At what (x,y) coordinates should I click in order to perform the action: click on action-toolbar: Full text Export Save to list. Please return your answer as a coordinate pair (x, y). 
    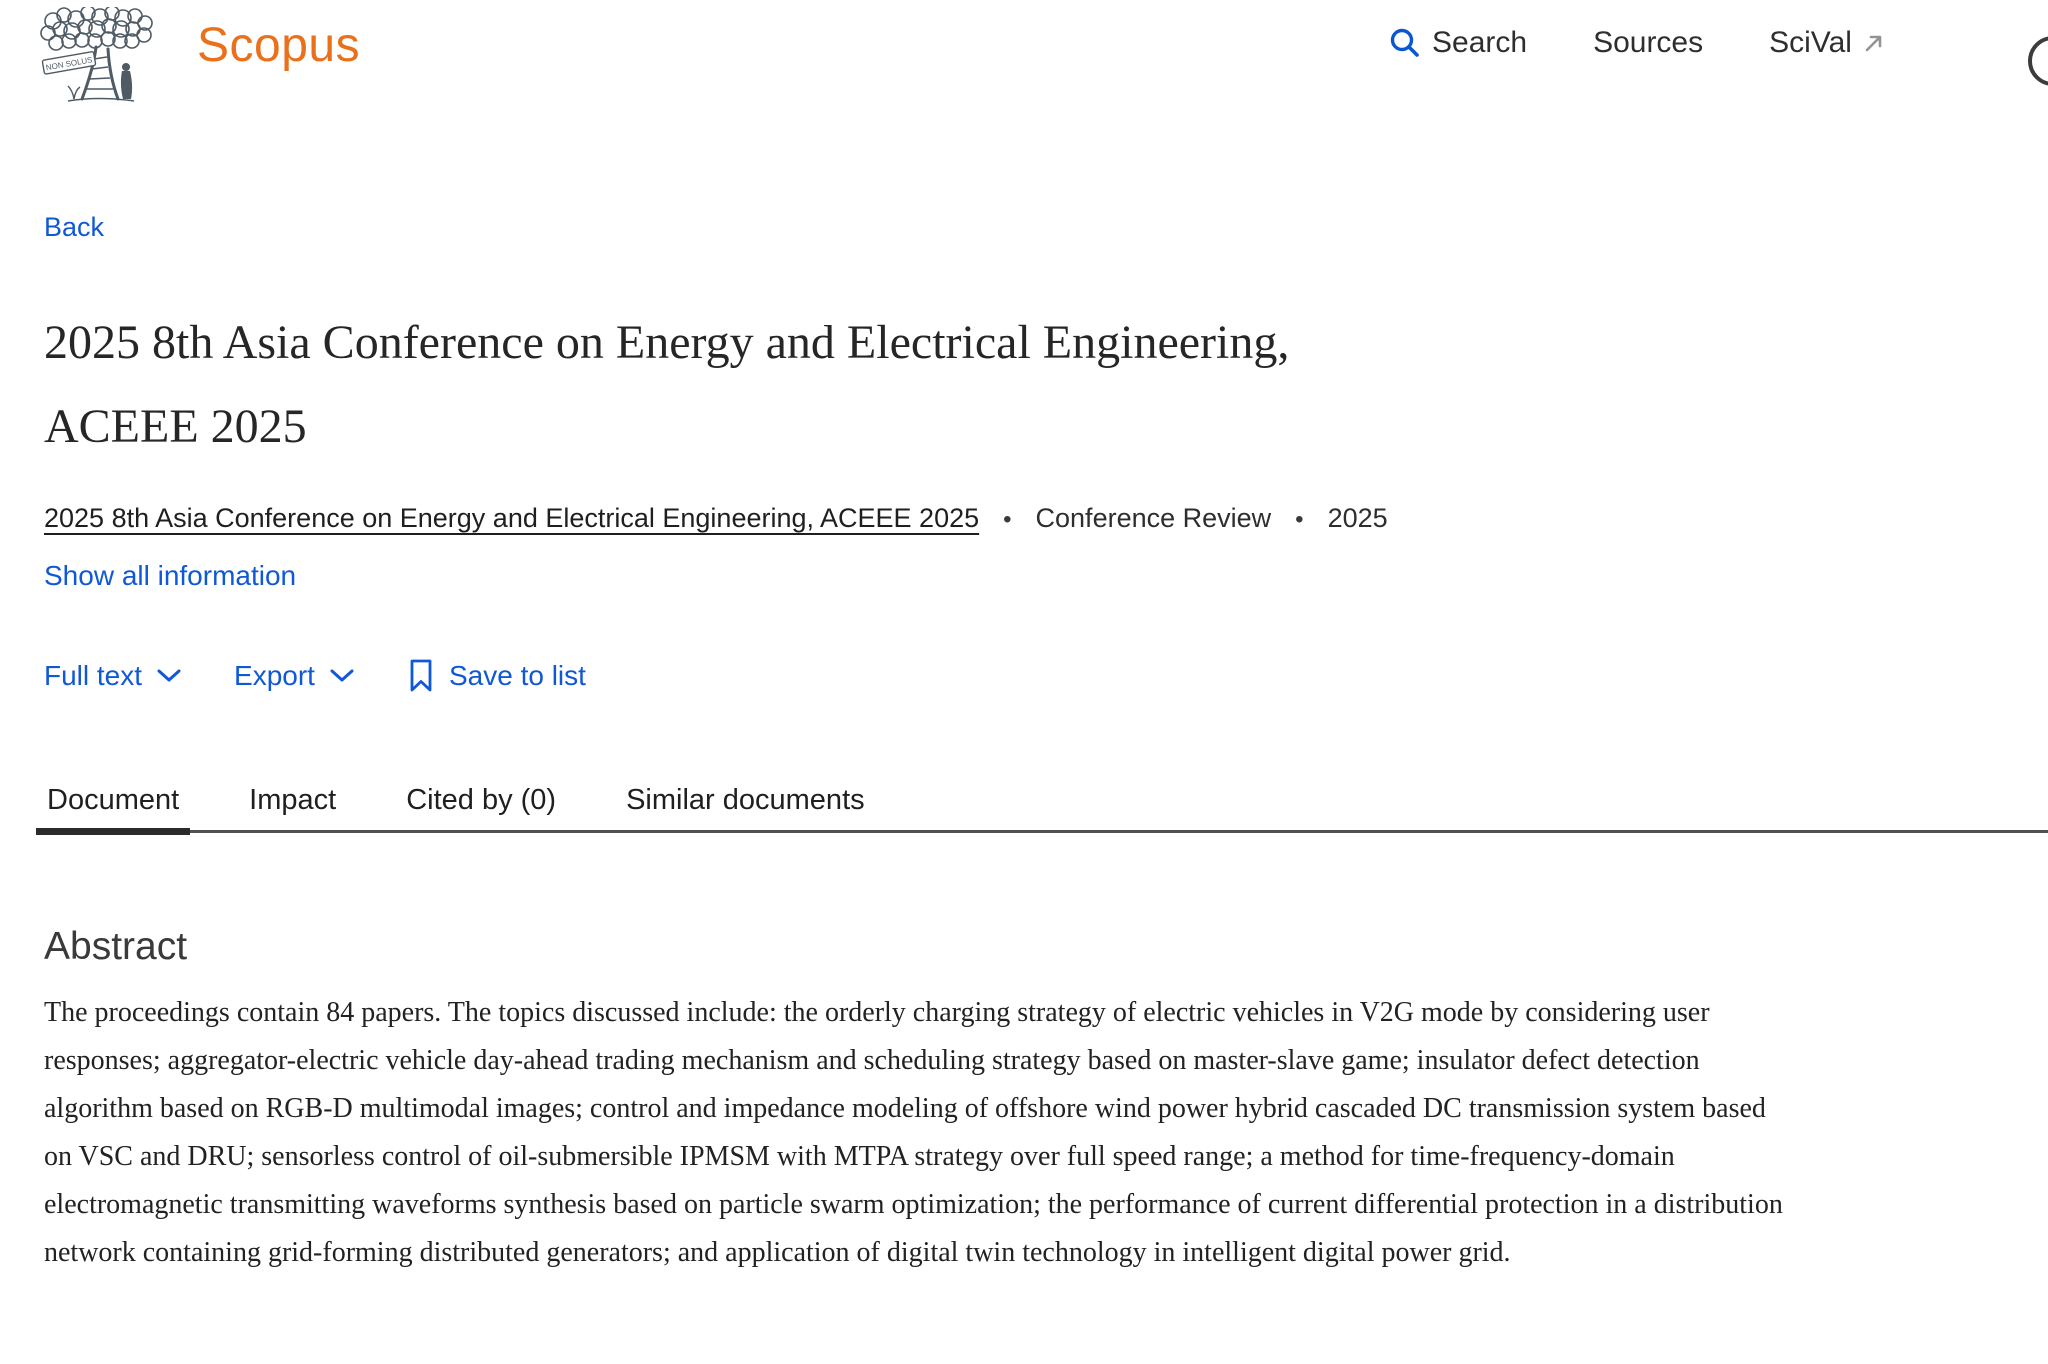
    Looking at the image, I should click on (1046, 676).